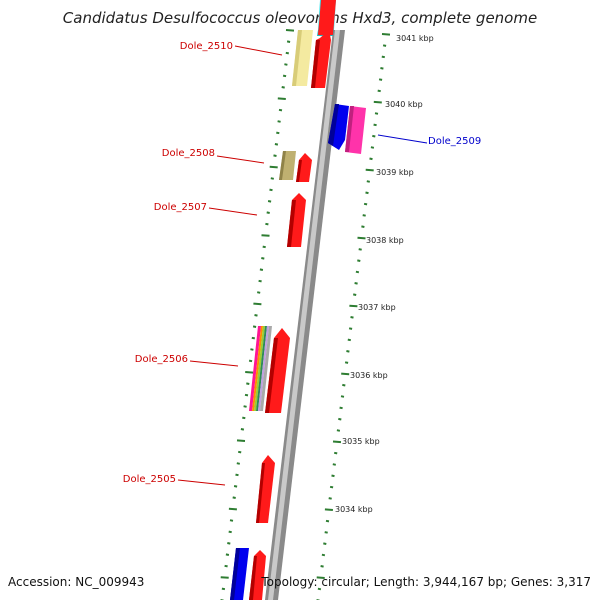 This screenshot has height=600, width=600. What do you see at coordinates (305, 315) in the screenshot?
I see `genome-backbone` at bounding box center [305, 315].